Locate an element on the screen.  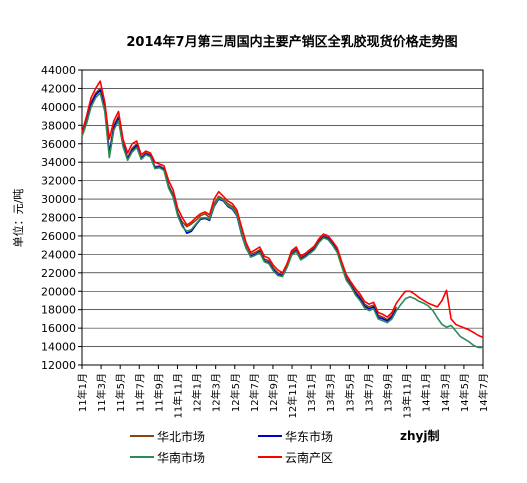
legend-label-1: 华东市场 is located at coordinates (309, 436).